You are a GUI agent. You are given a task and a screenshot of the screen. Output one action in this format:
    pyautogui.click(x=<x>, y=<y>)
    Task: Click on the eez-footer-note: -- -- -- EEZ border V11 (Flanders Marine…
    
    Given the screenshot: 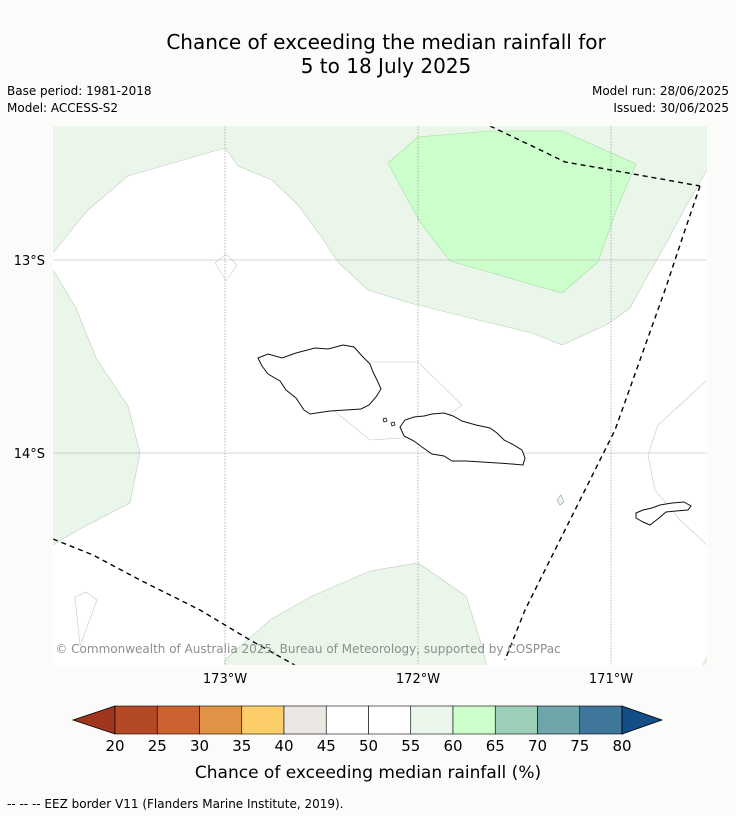 What is the action you would take?
    pyautogui.click(x=175, y=804)
    